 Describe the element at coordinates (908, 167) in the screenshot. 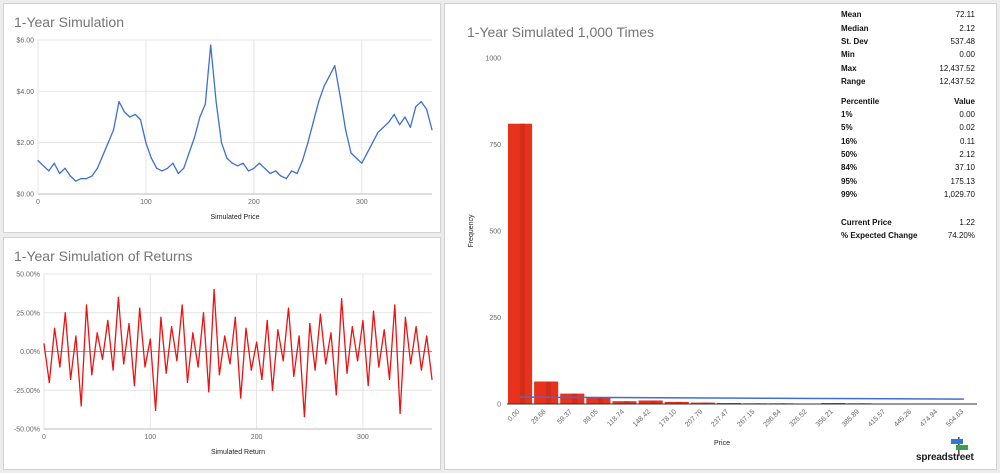

I see `percentile-row: 84% 37.10` at that location.